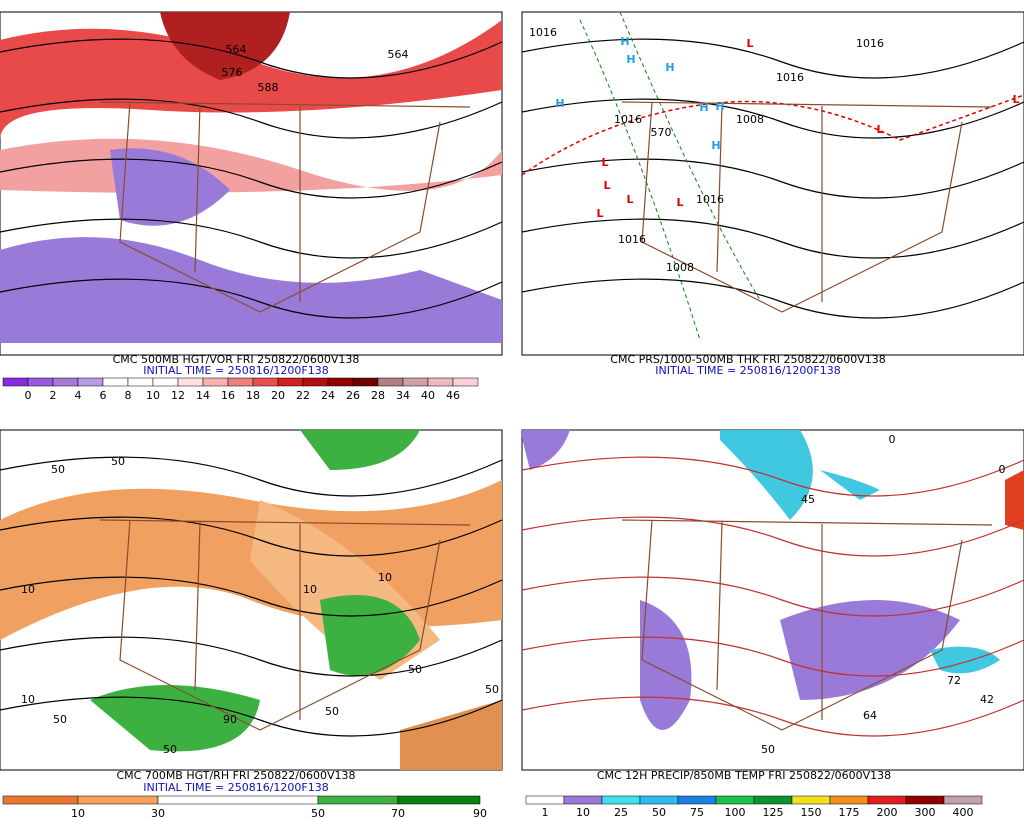 The width and height of the screenshot is (1024, 819). I want to click on map-label: 90, so click(230, 719).